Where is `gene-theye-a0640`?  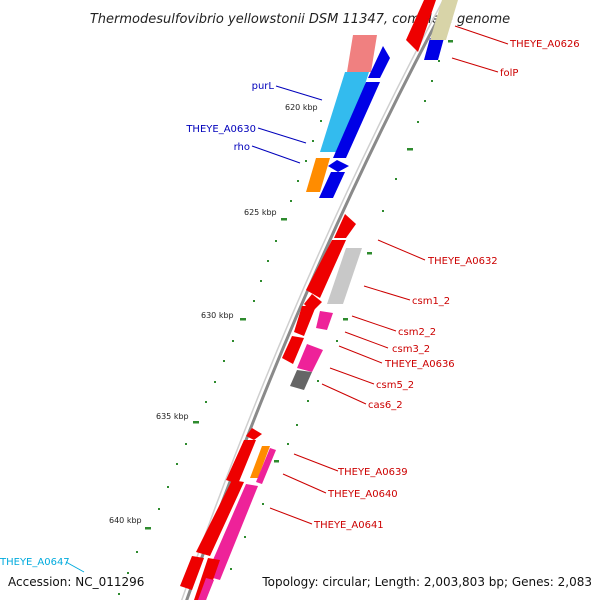
gene-theye-a0640 is located at coordinates (260, 462).